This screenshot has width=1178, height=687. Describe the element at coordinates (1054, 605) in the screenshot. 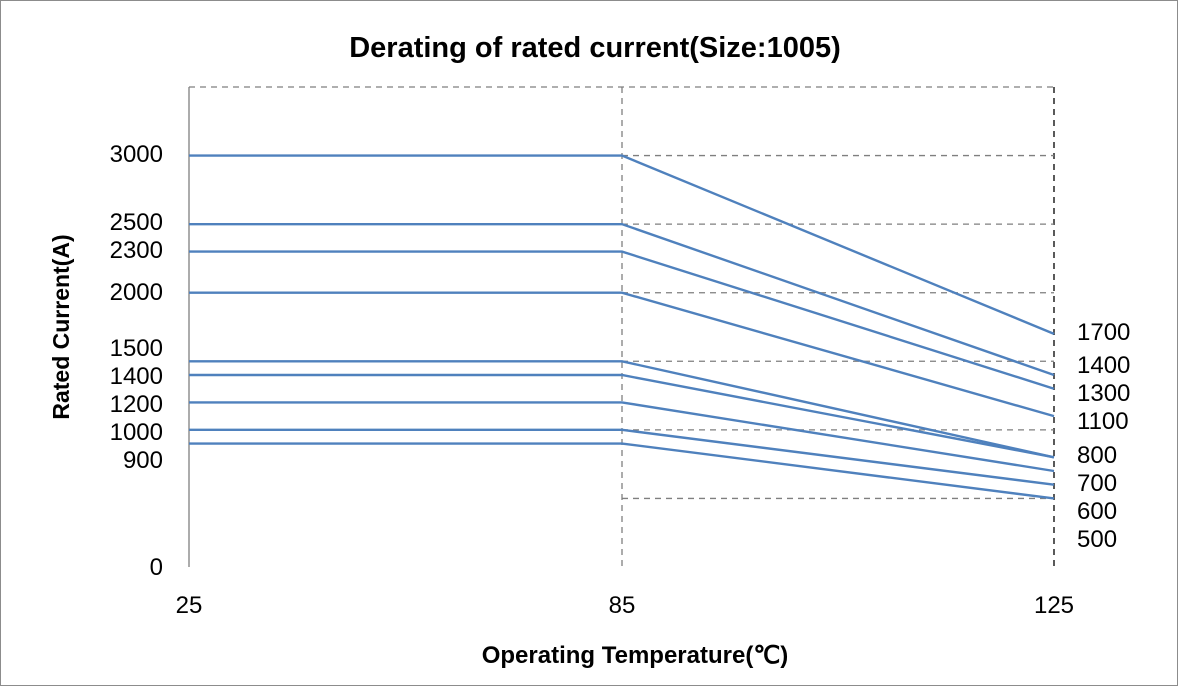

I see `x-tick-label: 125` at that location.